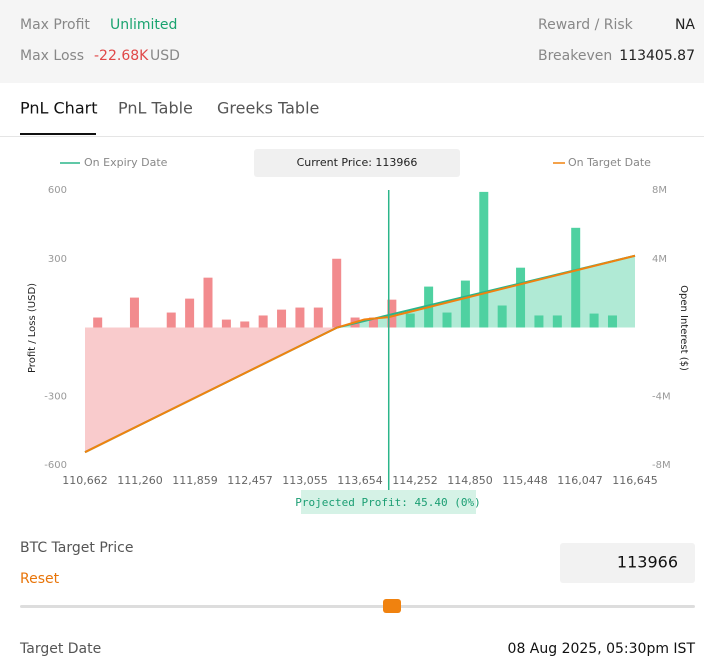 This screenshot has width=704, height=671. I want to click on y2-tick-label: -4M, so click(661, 396).